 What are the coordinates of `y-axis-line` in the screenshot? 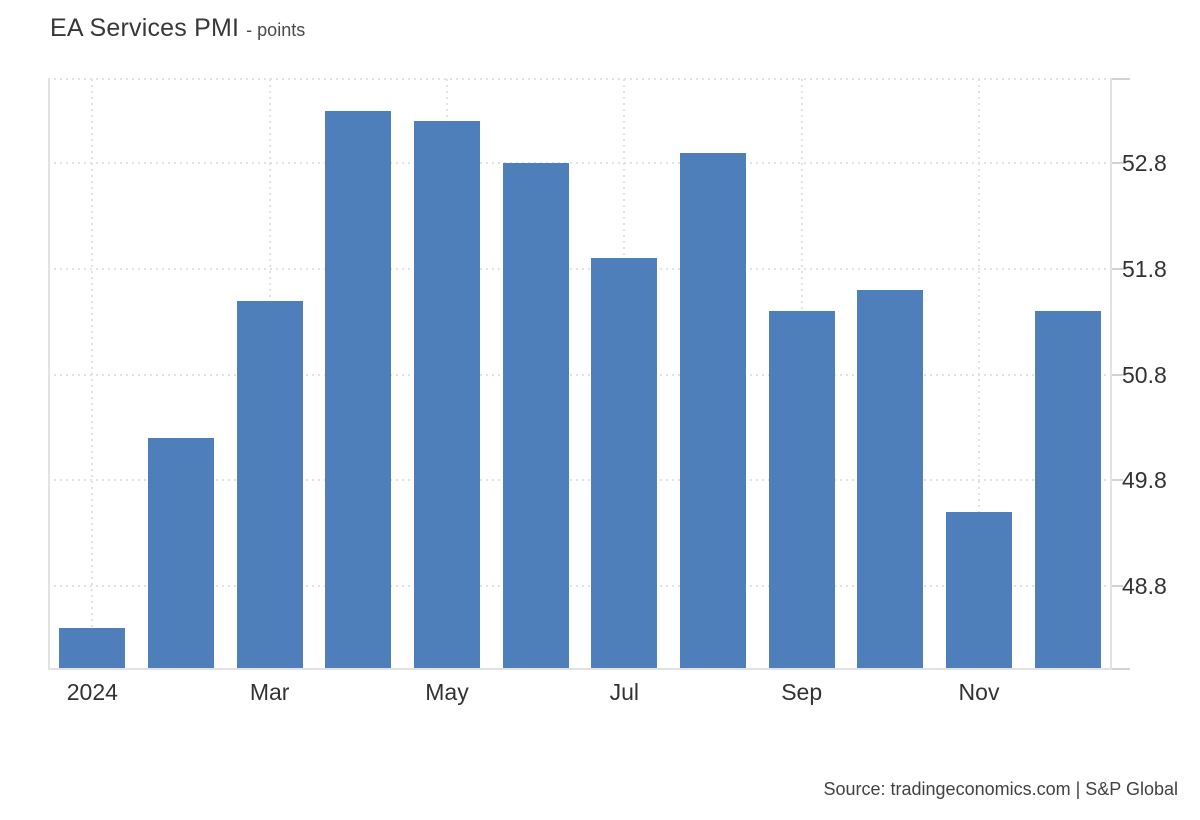 It's located at (1111, 374).